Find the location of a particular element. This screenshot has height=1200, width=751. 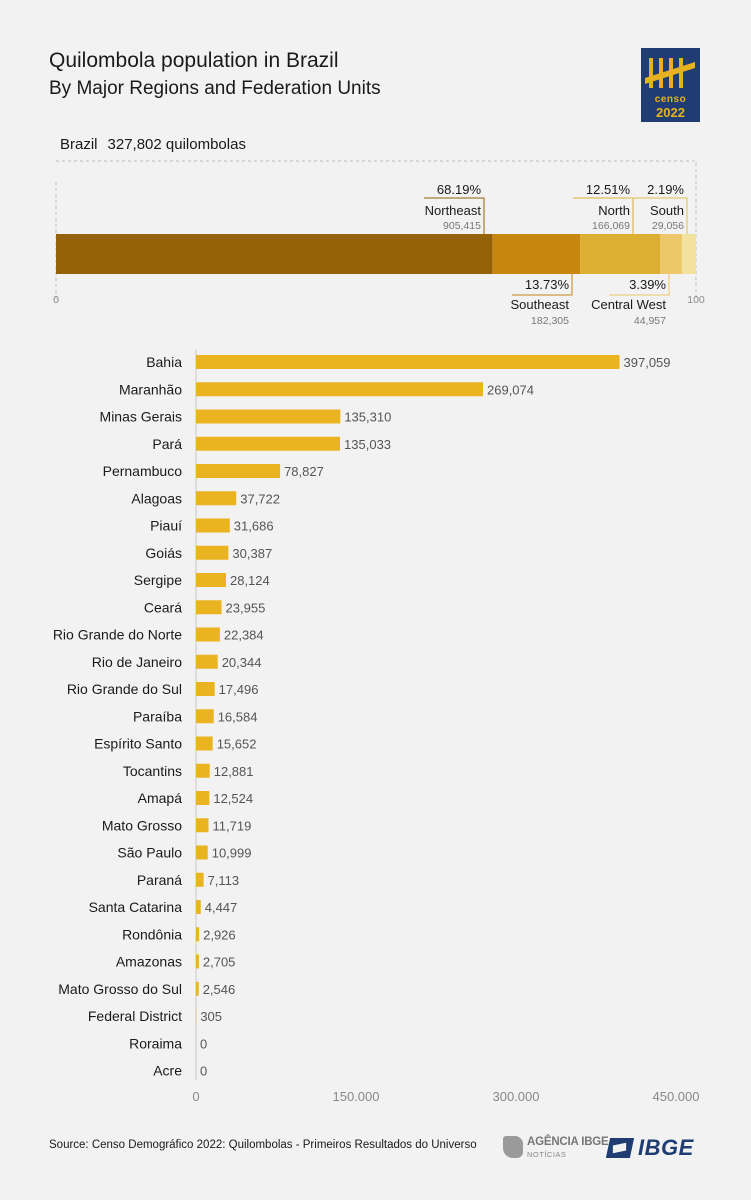

state-value-label: 269,074 is located at coordinates (510, 389).